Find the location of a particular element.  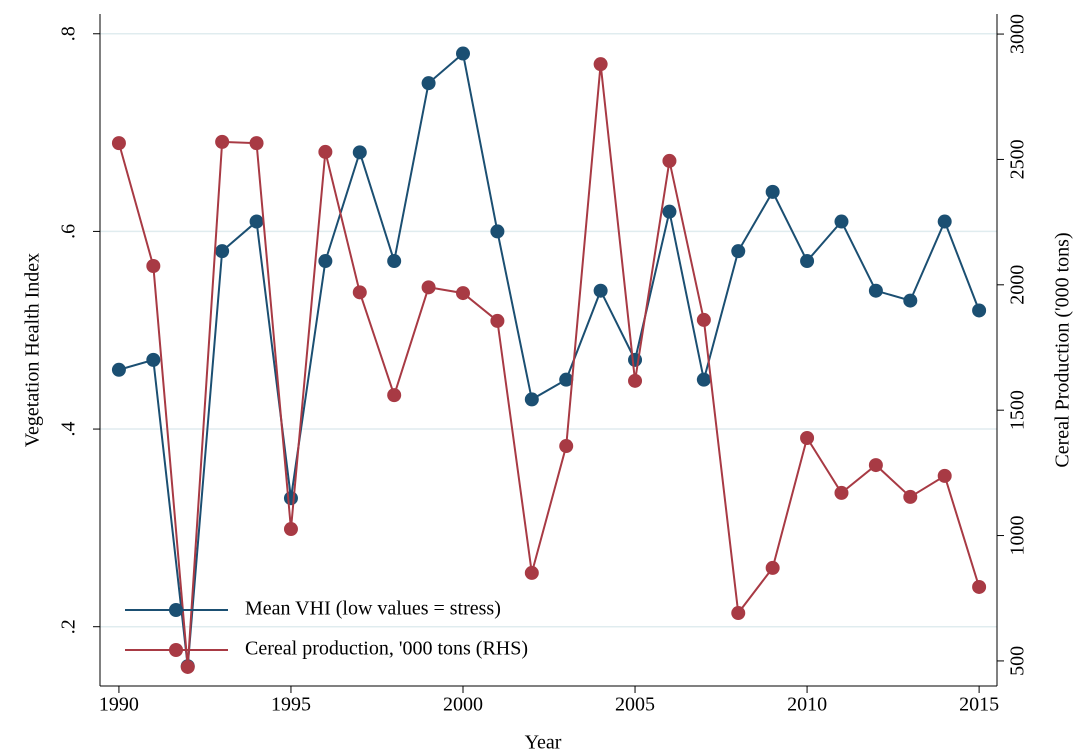

y2-tick-label: 2500 is located at coordinates (1018, 159).